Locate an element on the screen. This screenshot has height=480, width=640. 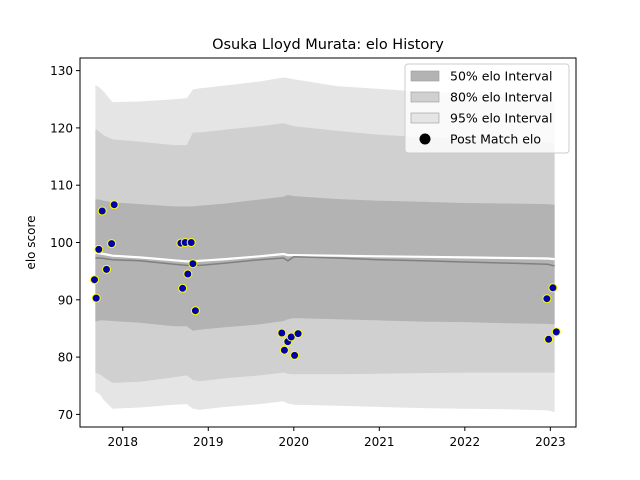
median-line is located at coordinates (325, 261).